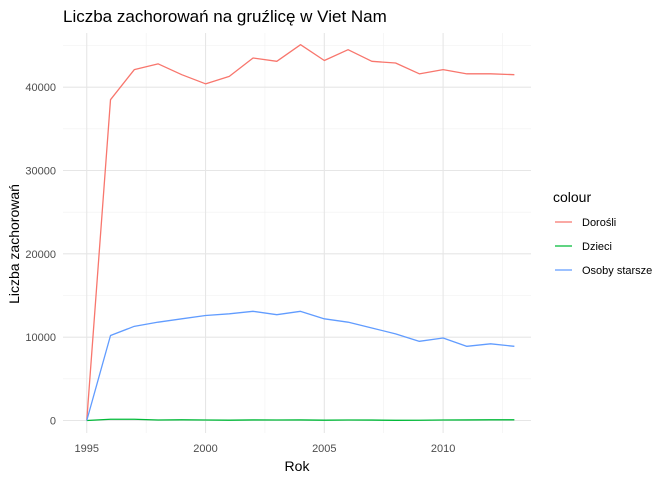  I want to click on y-tick-label: 40000, so click(40, 88).